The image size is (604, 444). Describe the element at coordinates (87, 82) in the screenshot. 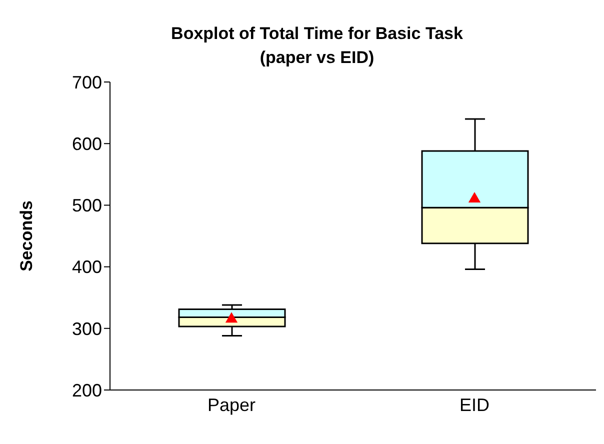

I see `y-tick-label: 700` at that location.